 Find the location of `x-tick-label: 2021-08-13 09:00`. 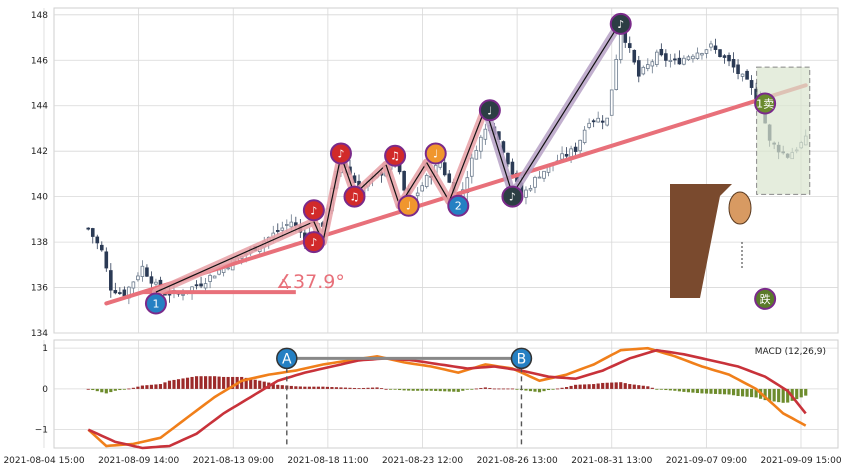

x-tick-label: 2021-08-13 09:00 is located at coordinates (233, 461).